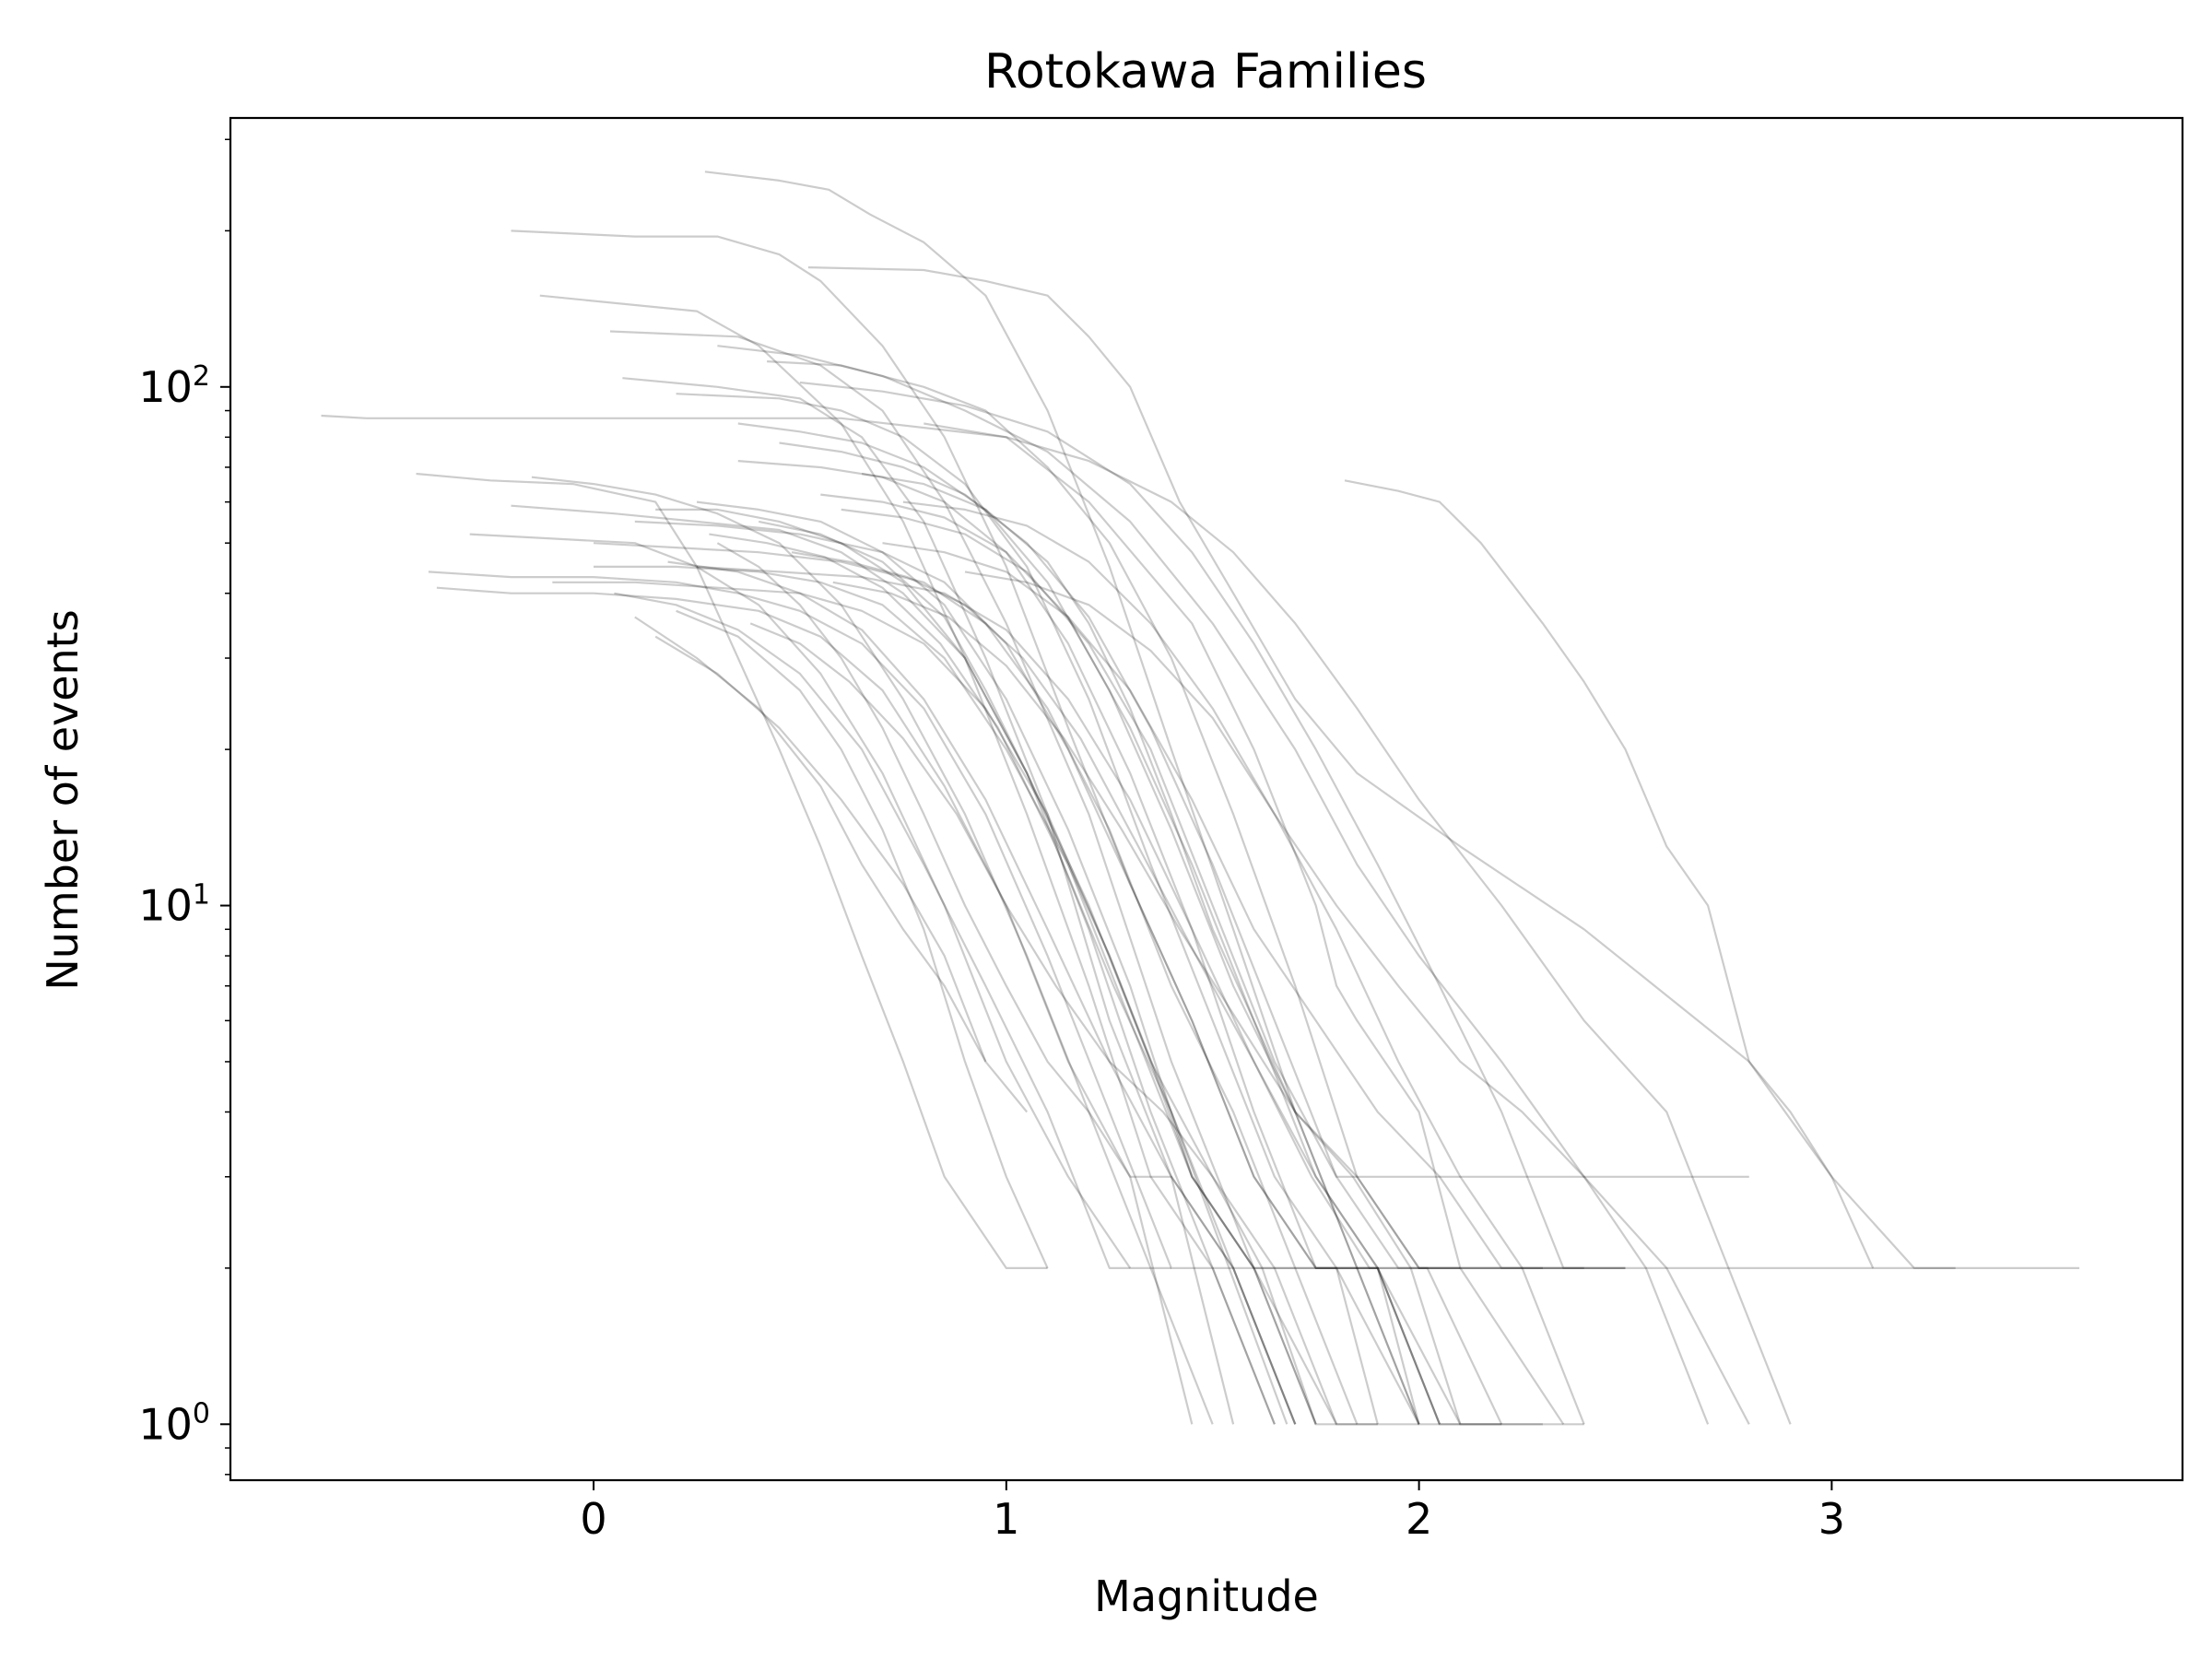 The image size is (2212, 1659). Describe the element at coordinates (174, 386) in the screenshot. I see `y-tick-label: 102` at that location.